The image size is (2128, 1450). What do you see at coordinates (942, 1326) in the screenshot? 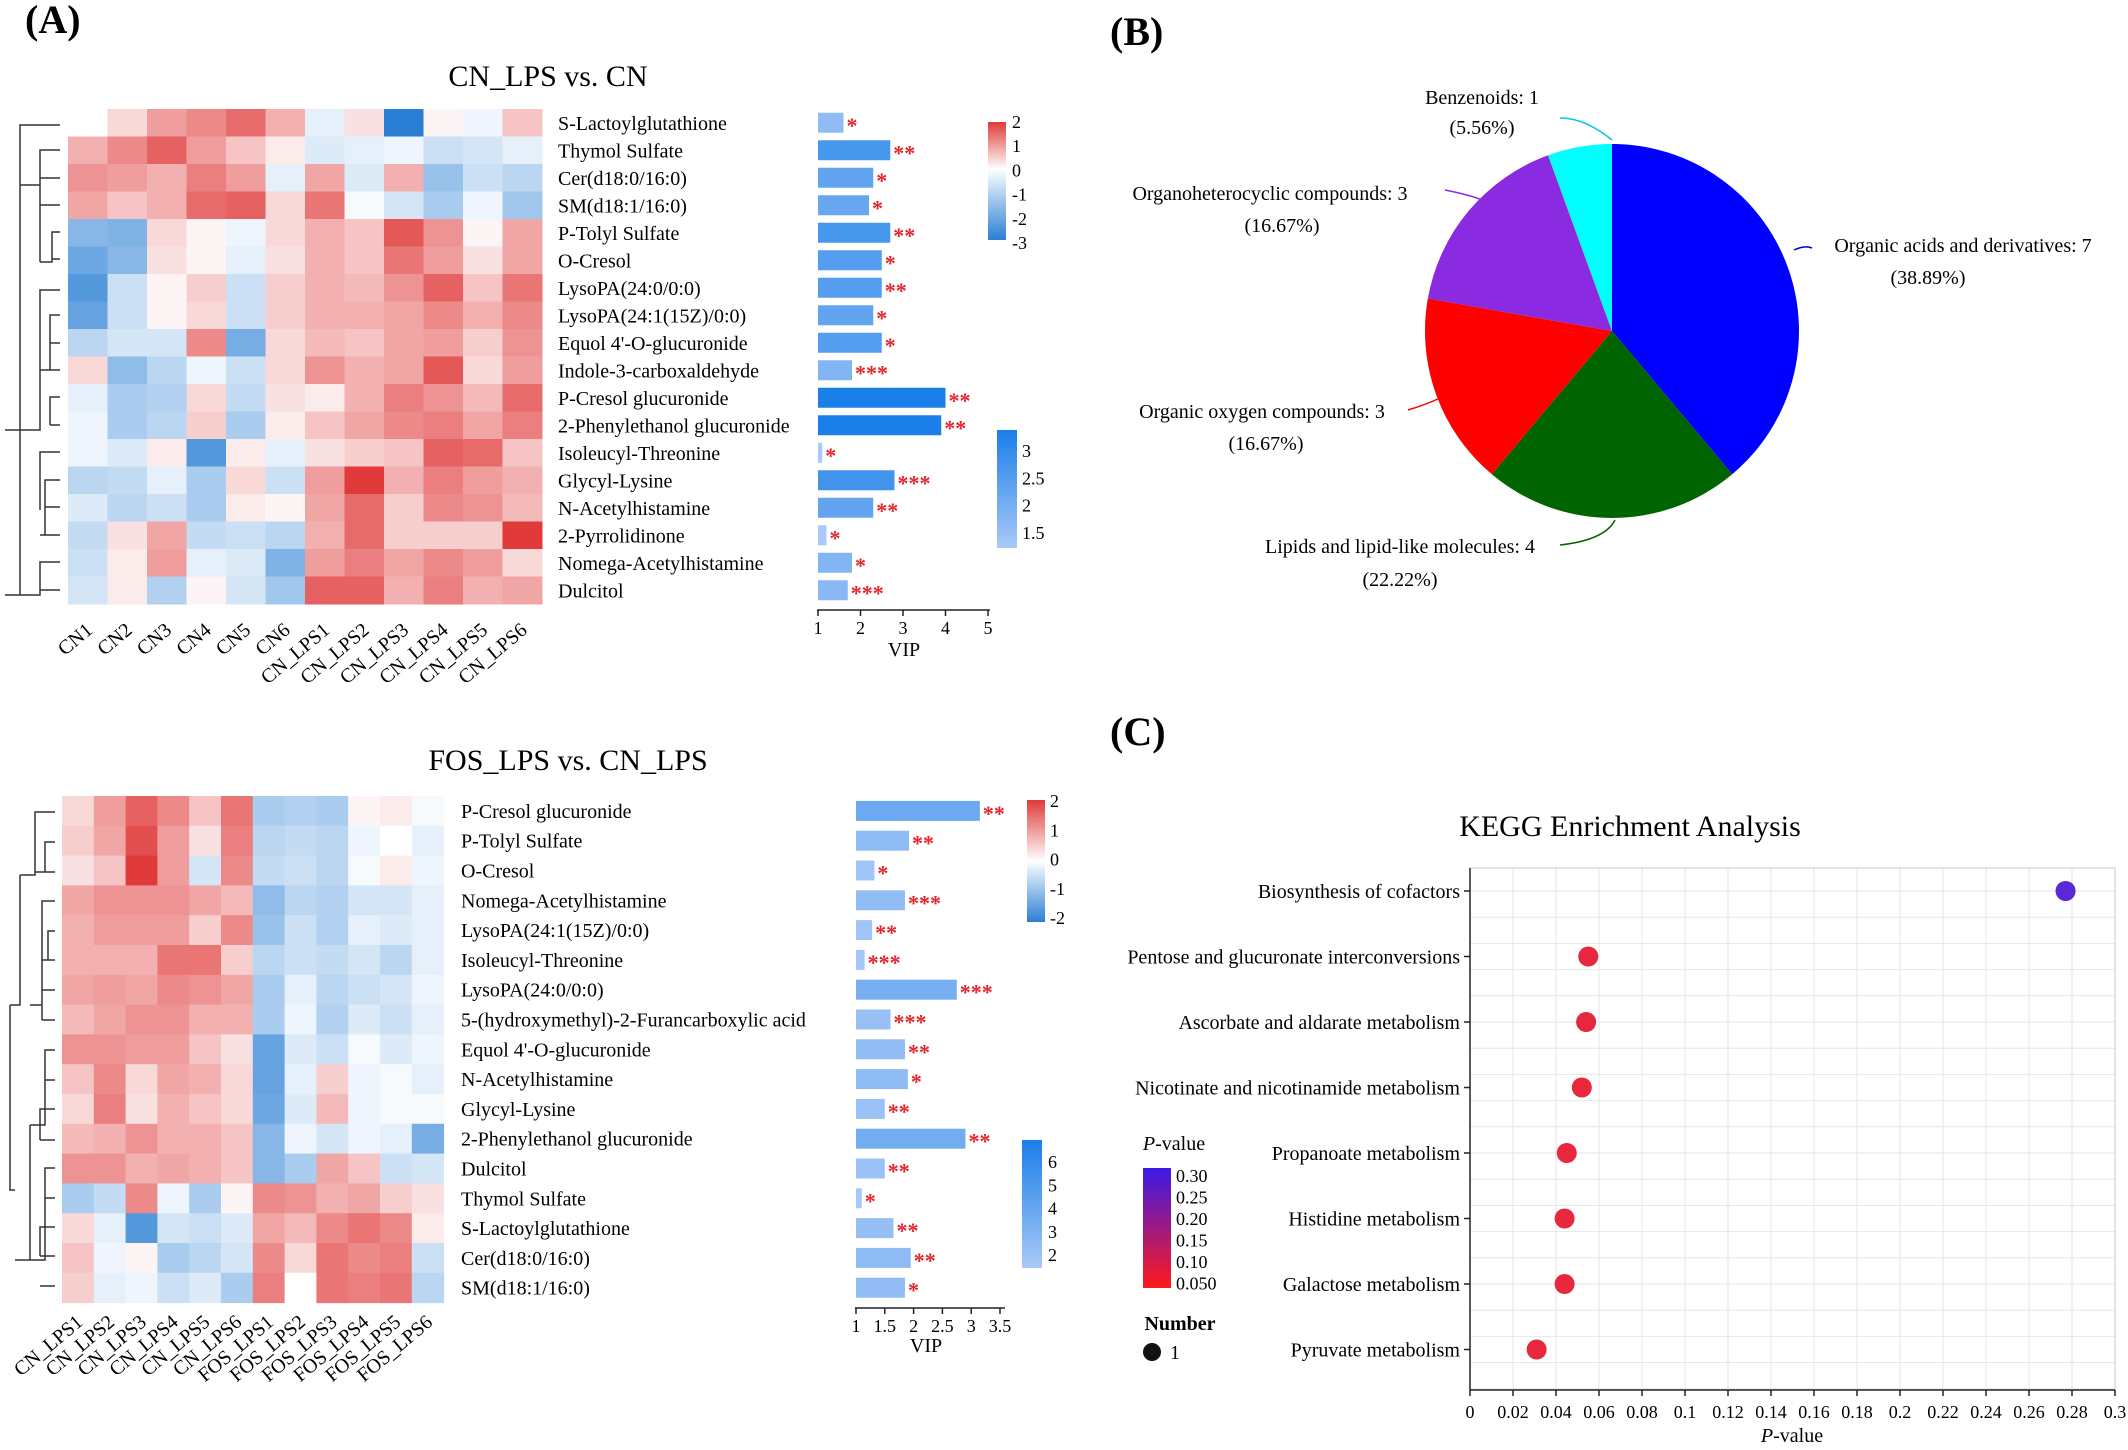
I see `vip-axis-tick-label: 2.5` at bounding box center [942, 1326].